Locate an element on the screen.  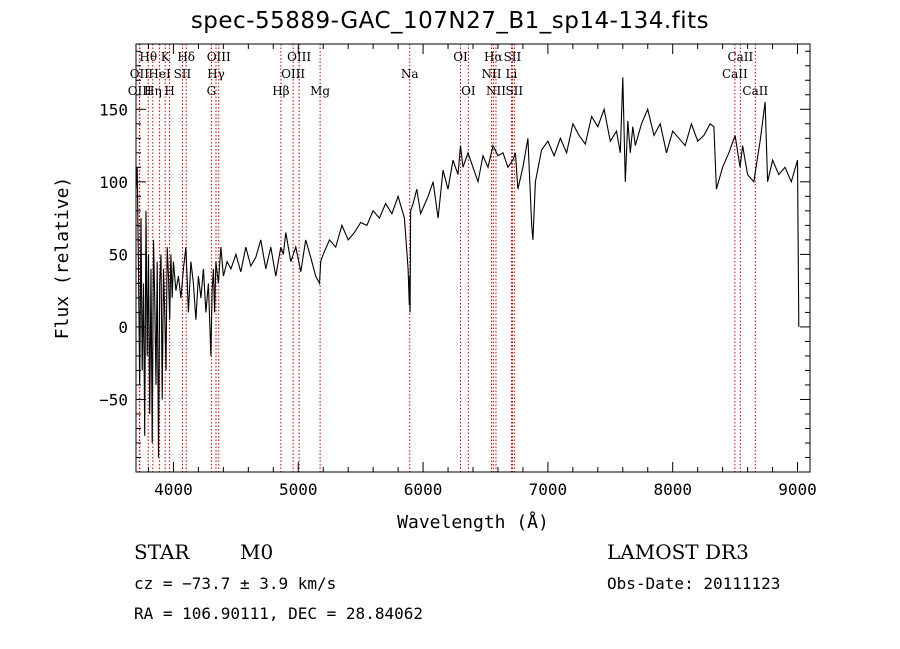
line-id-label: Hα is located at coordinates (493, 57).